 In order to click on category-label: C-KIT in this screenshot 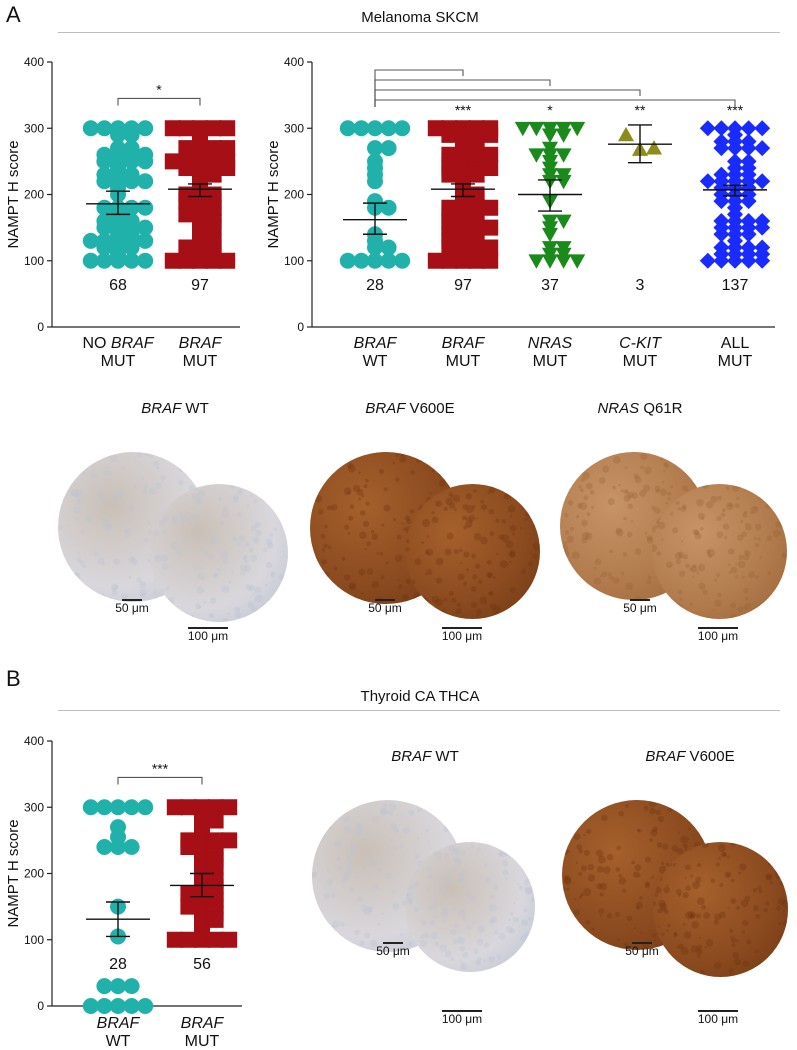, I will do `click(640, 343)`.